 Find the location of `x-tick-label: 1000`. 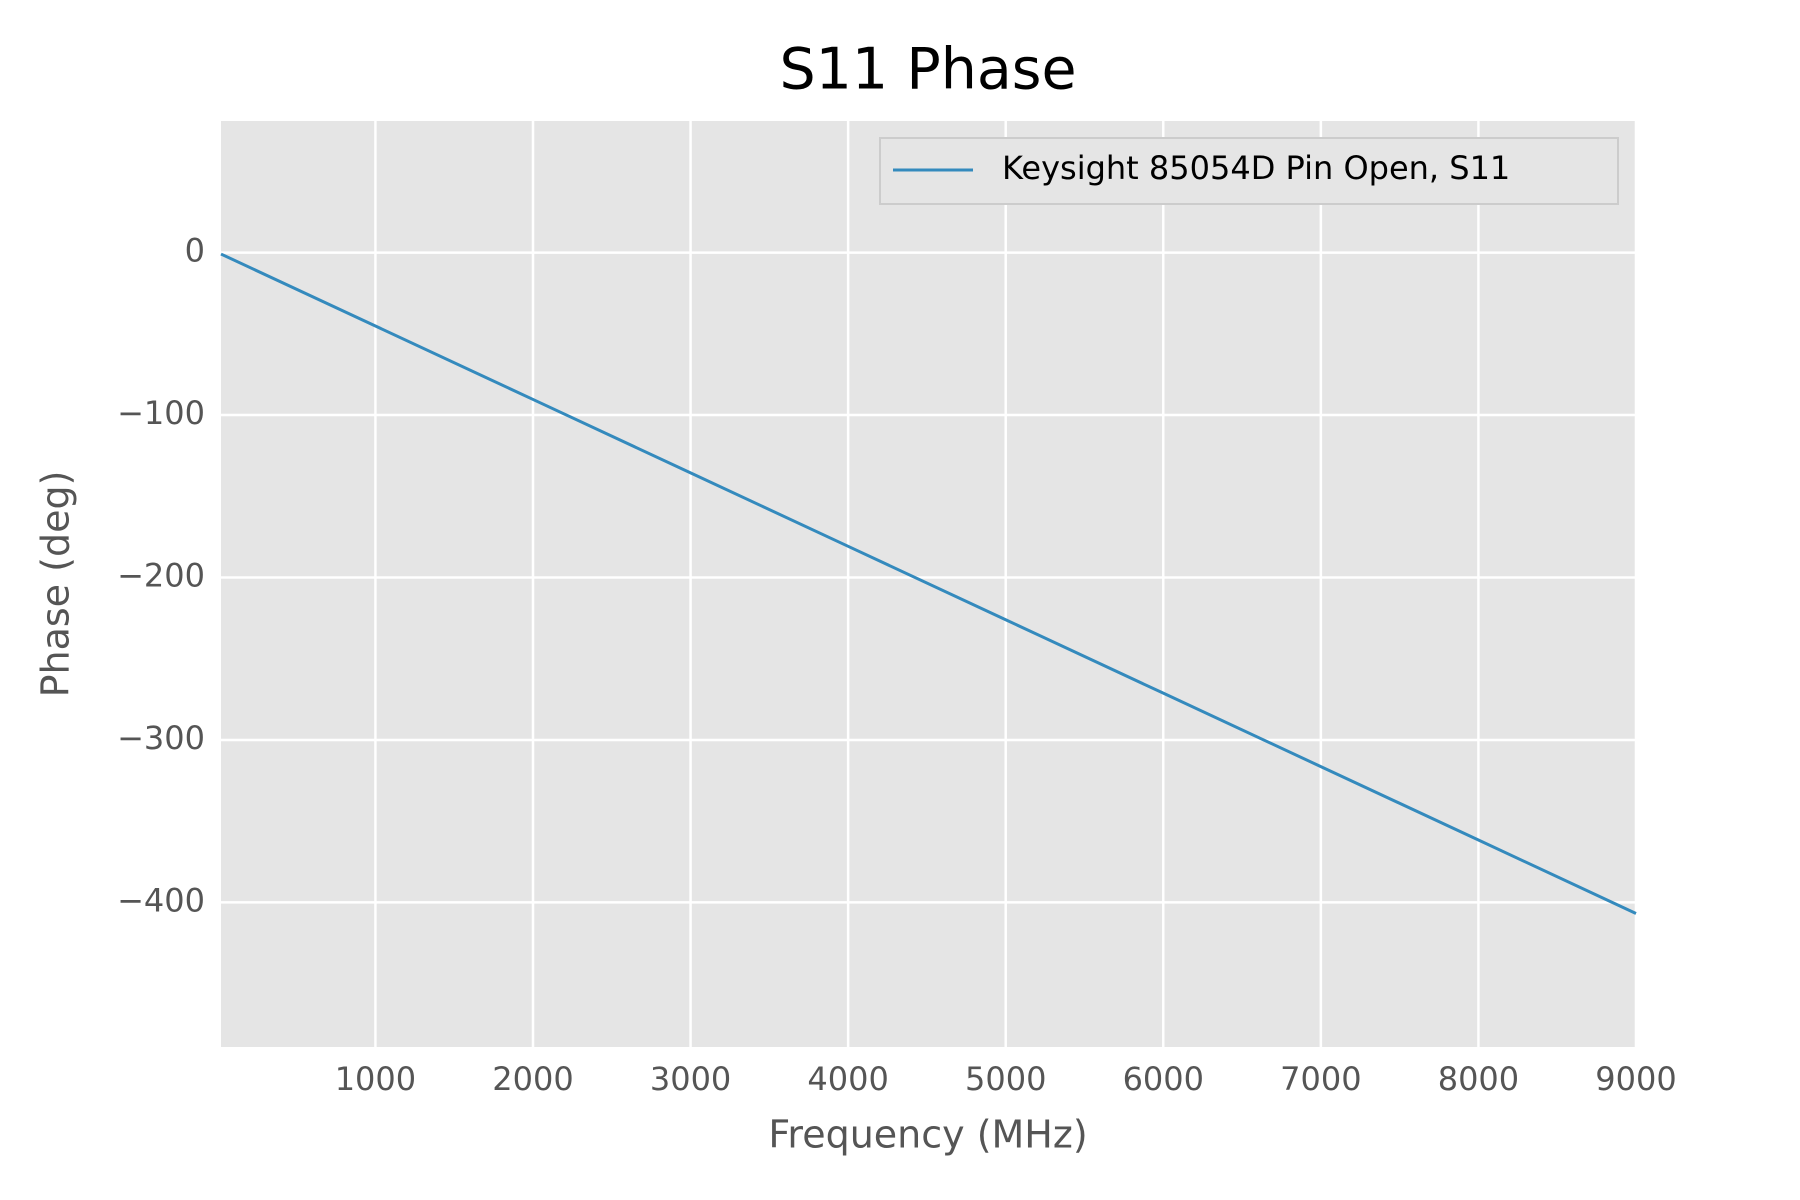

x-tick-label: 1000 is located at coordinates (375, 1079).